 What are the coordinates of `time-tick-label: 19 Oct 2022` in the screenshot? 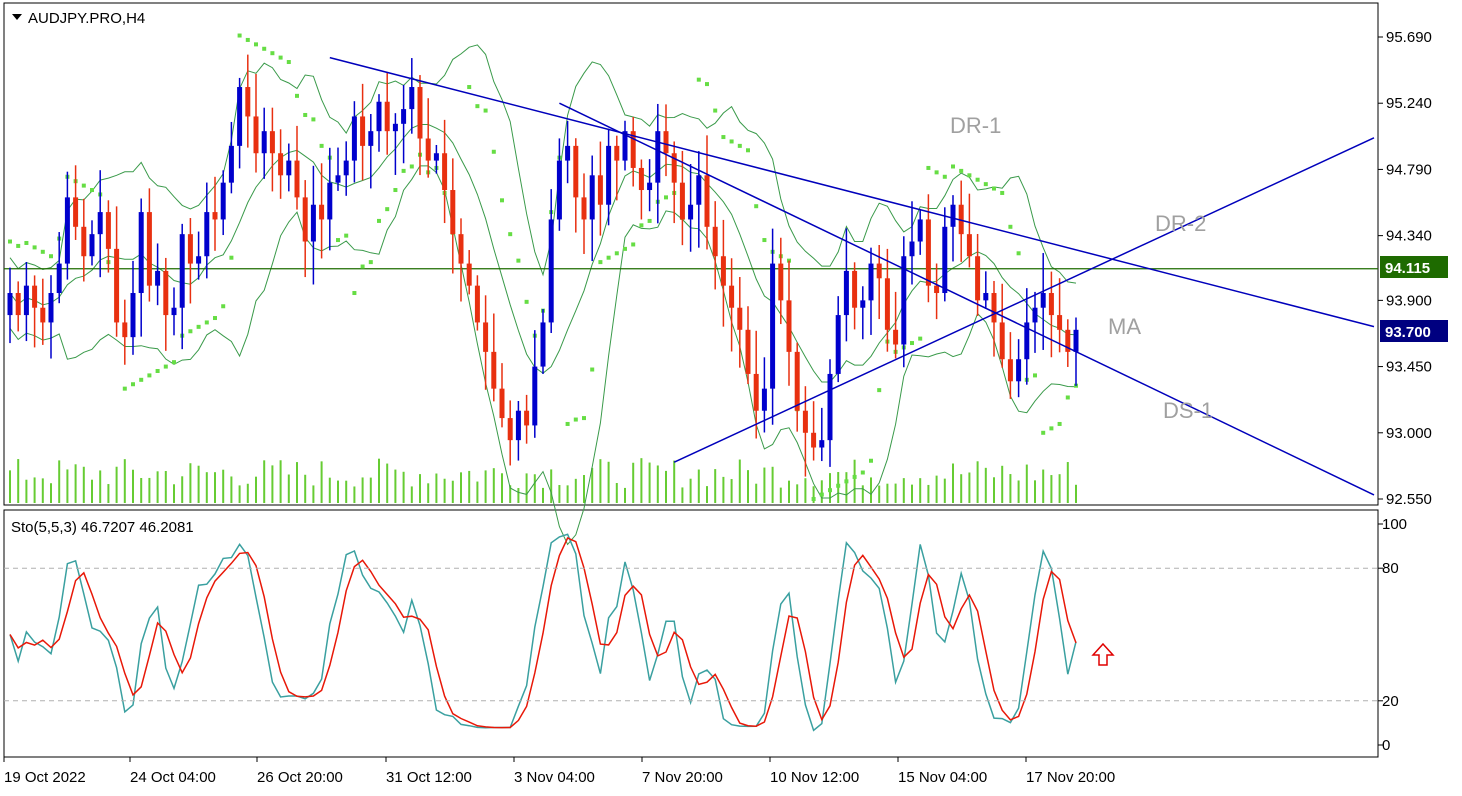 It's located at (45, 777).